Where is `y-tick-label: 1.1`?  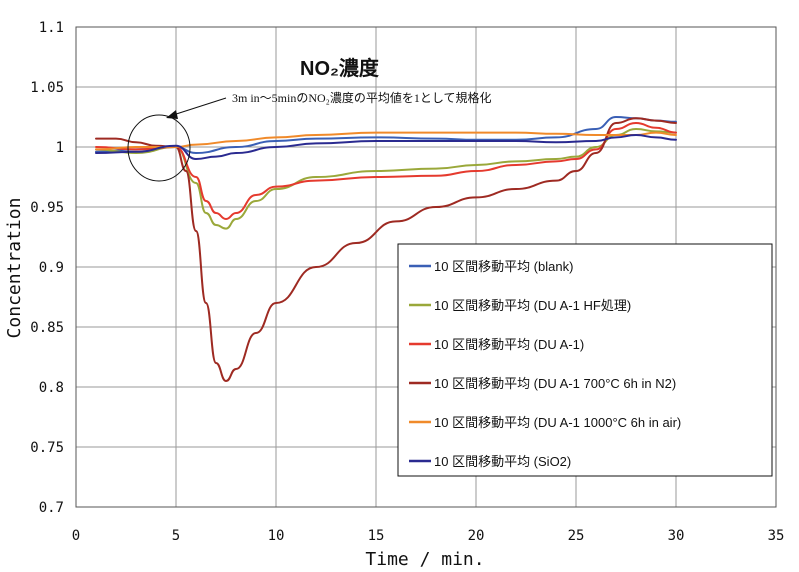 y-tick-label: 1.1 is located at coordinates (51, 28).